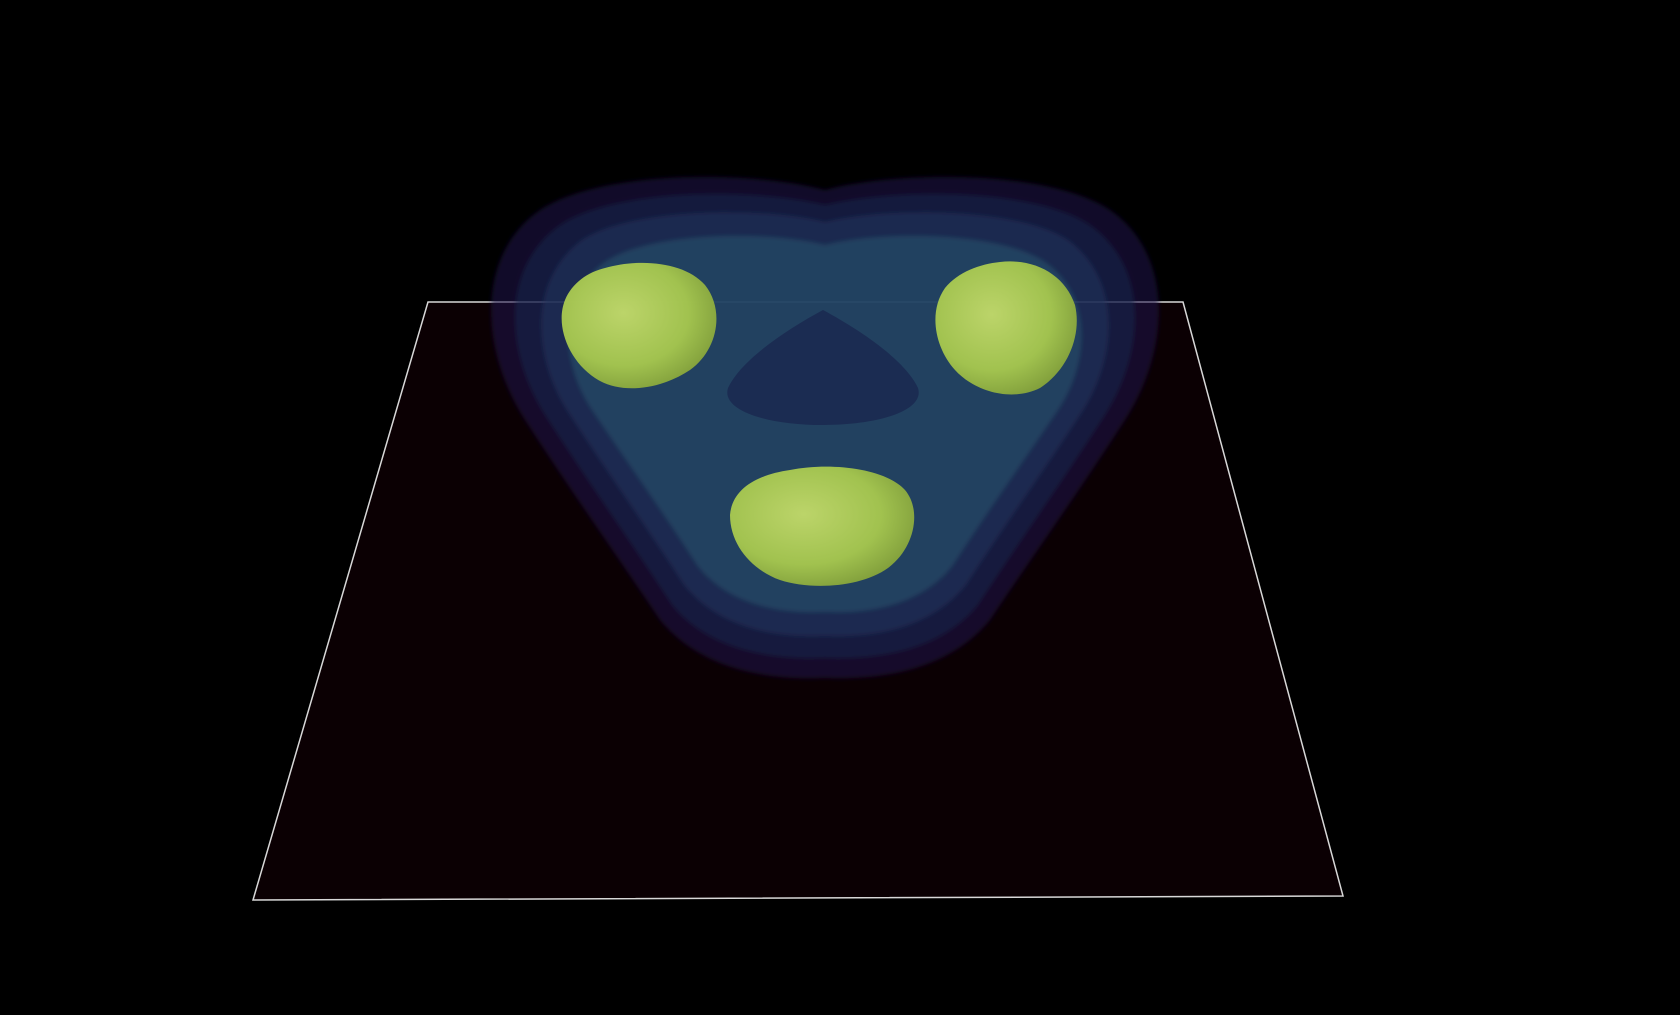 Image resolution: width=1680 pixels, height=1015 pixels. I want to click on inner-blobs, so click(819, 423).